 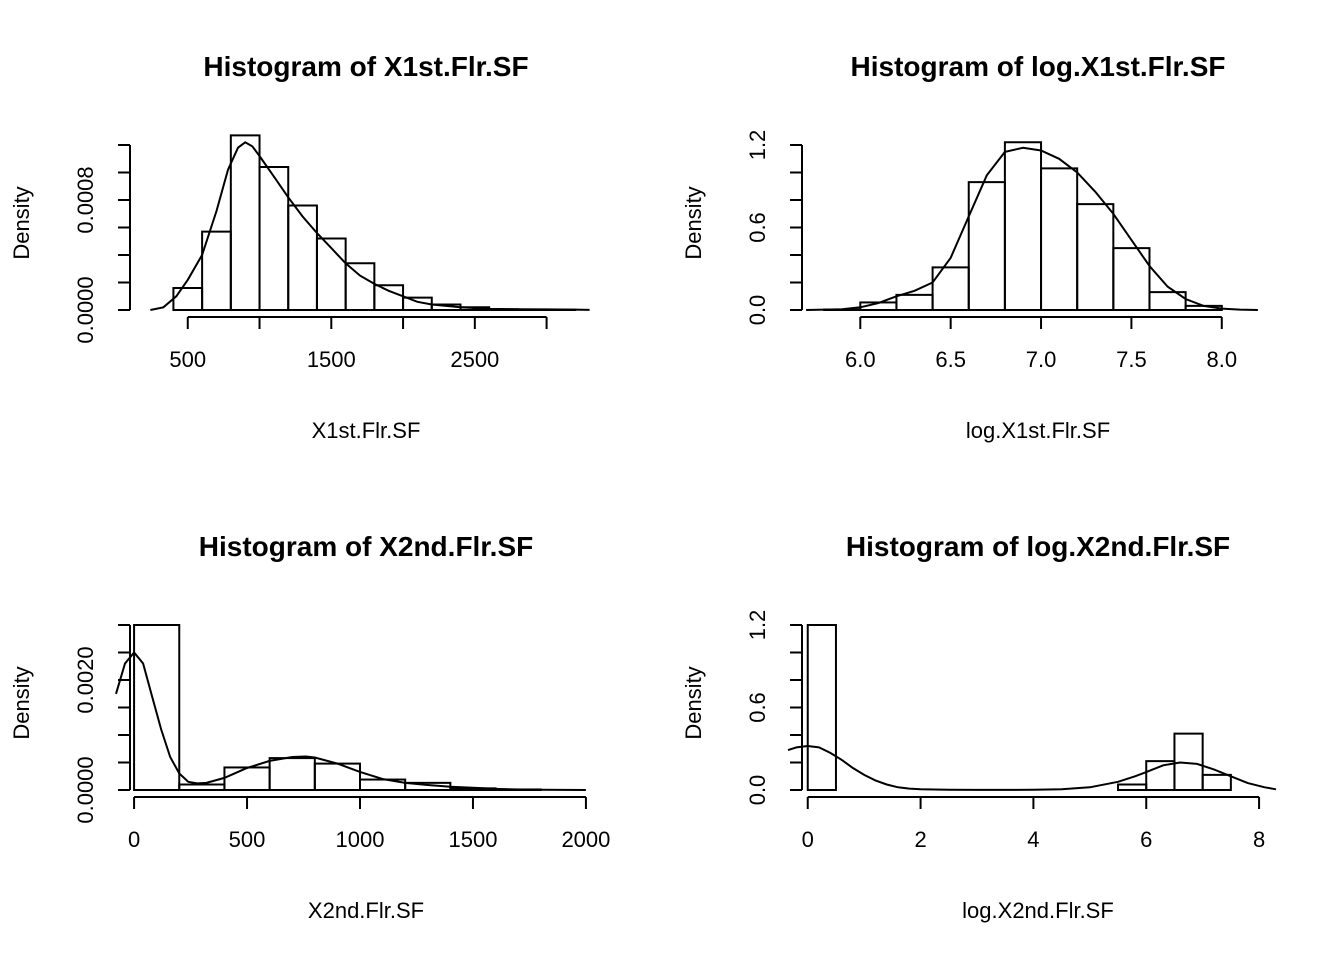 What do you see at coordinates (1146, 839) in the screenshot?
I see `x-tick-label: 6` at bounding box center [1146, 839].